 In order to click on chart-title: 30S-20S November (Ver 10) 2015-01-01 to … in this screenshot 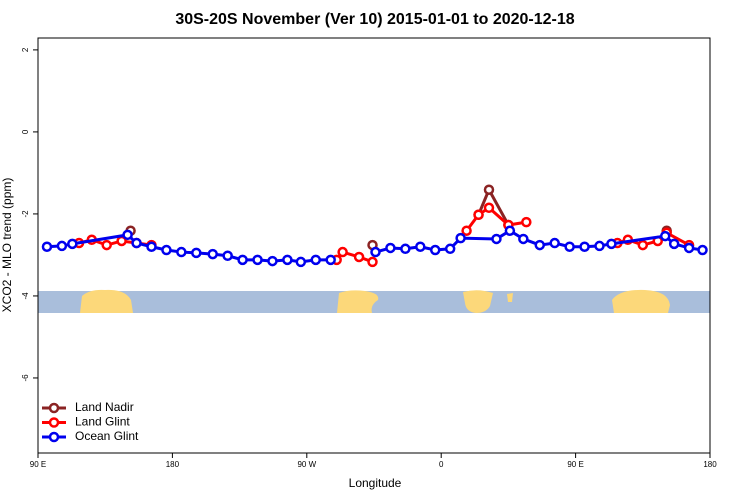, I will do `click(374, 19)`.